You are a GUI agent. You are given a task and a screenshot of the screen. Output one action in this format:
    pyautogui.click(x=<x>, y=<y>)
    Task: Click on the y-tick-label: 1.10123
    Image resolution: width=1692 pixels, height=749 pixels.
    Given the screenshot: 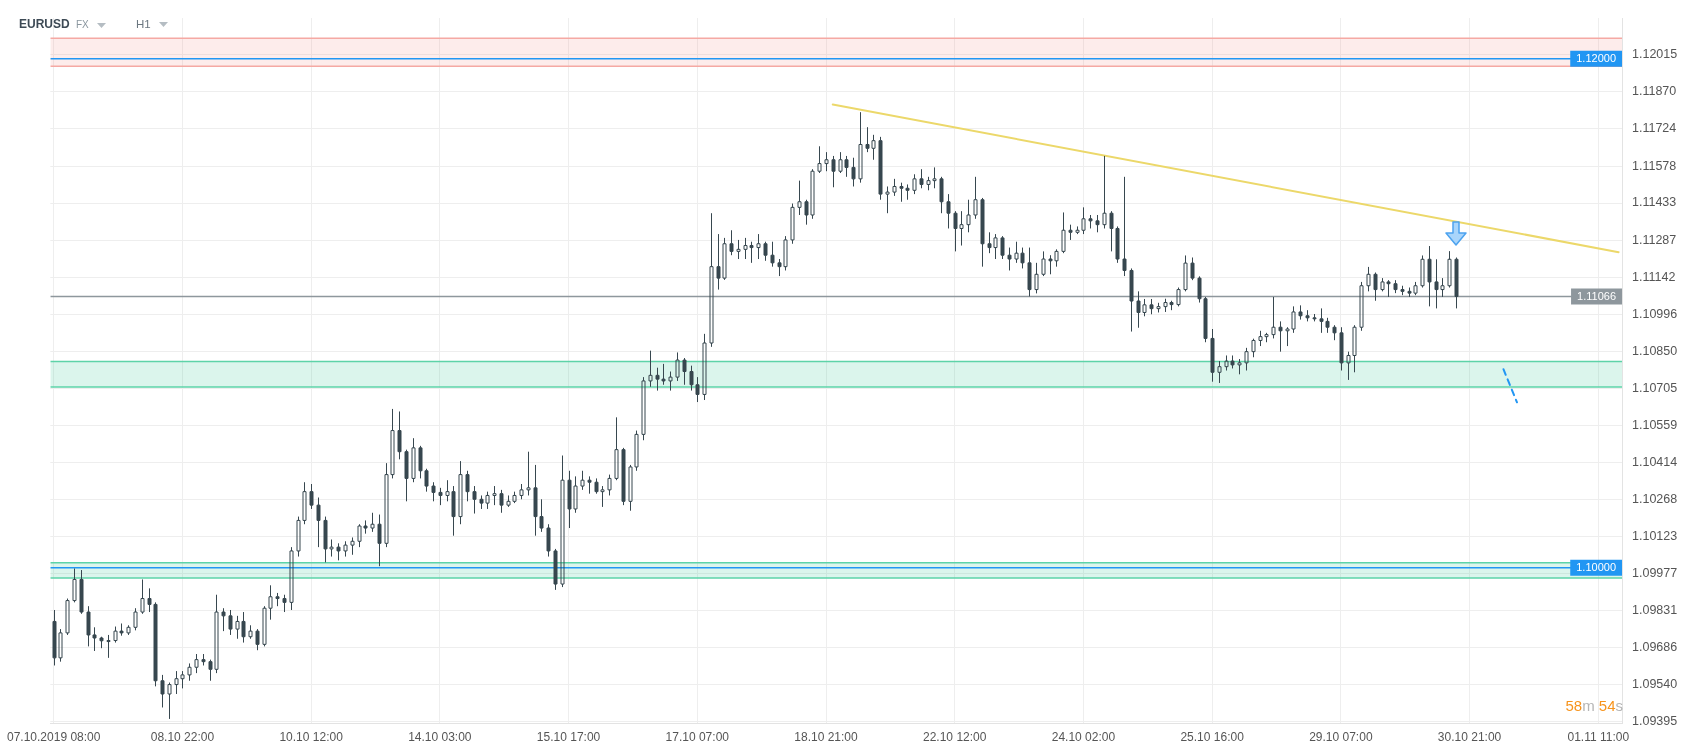 What is the action you would take?
    pyautogui.click(x=1655, y=535)
    